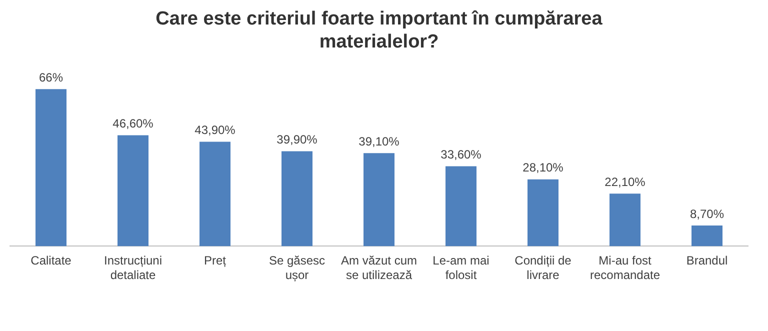  I want to click on x-tick-label: Se găsesc ușor, so click(297, 268).